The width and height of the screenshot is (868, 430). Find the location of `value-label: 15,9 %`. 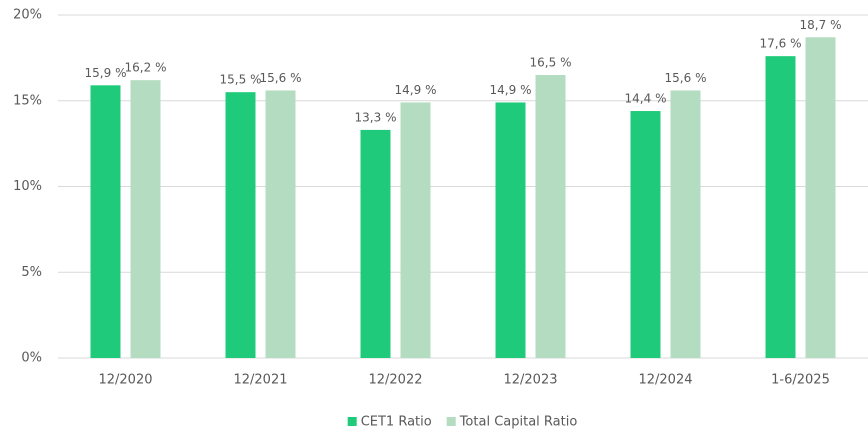

value-label: 15,9 % is located at coordinates (106, 73).